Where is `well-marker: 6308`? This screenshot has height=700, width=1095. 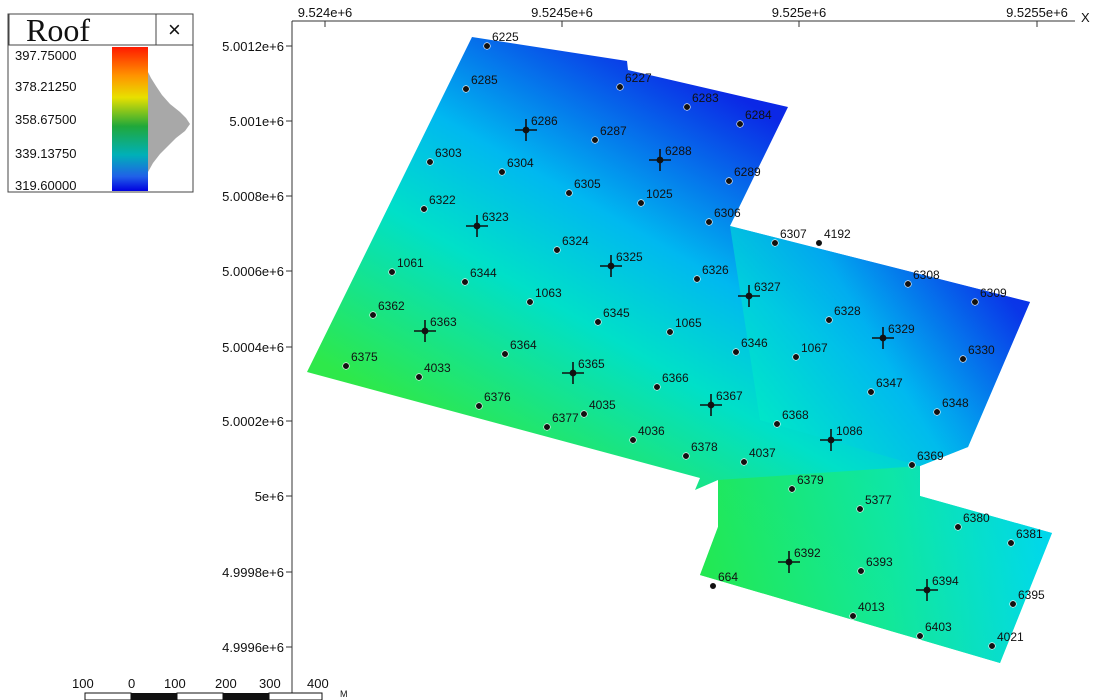 well-marker: 6308 is located at coordinates (922, 278).